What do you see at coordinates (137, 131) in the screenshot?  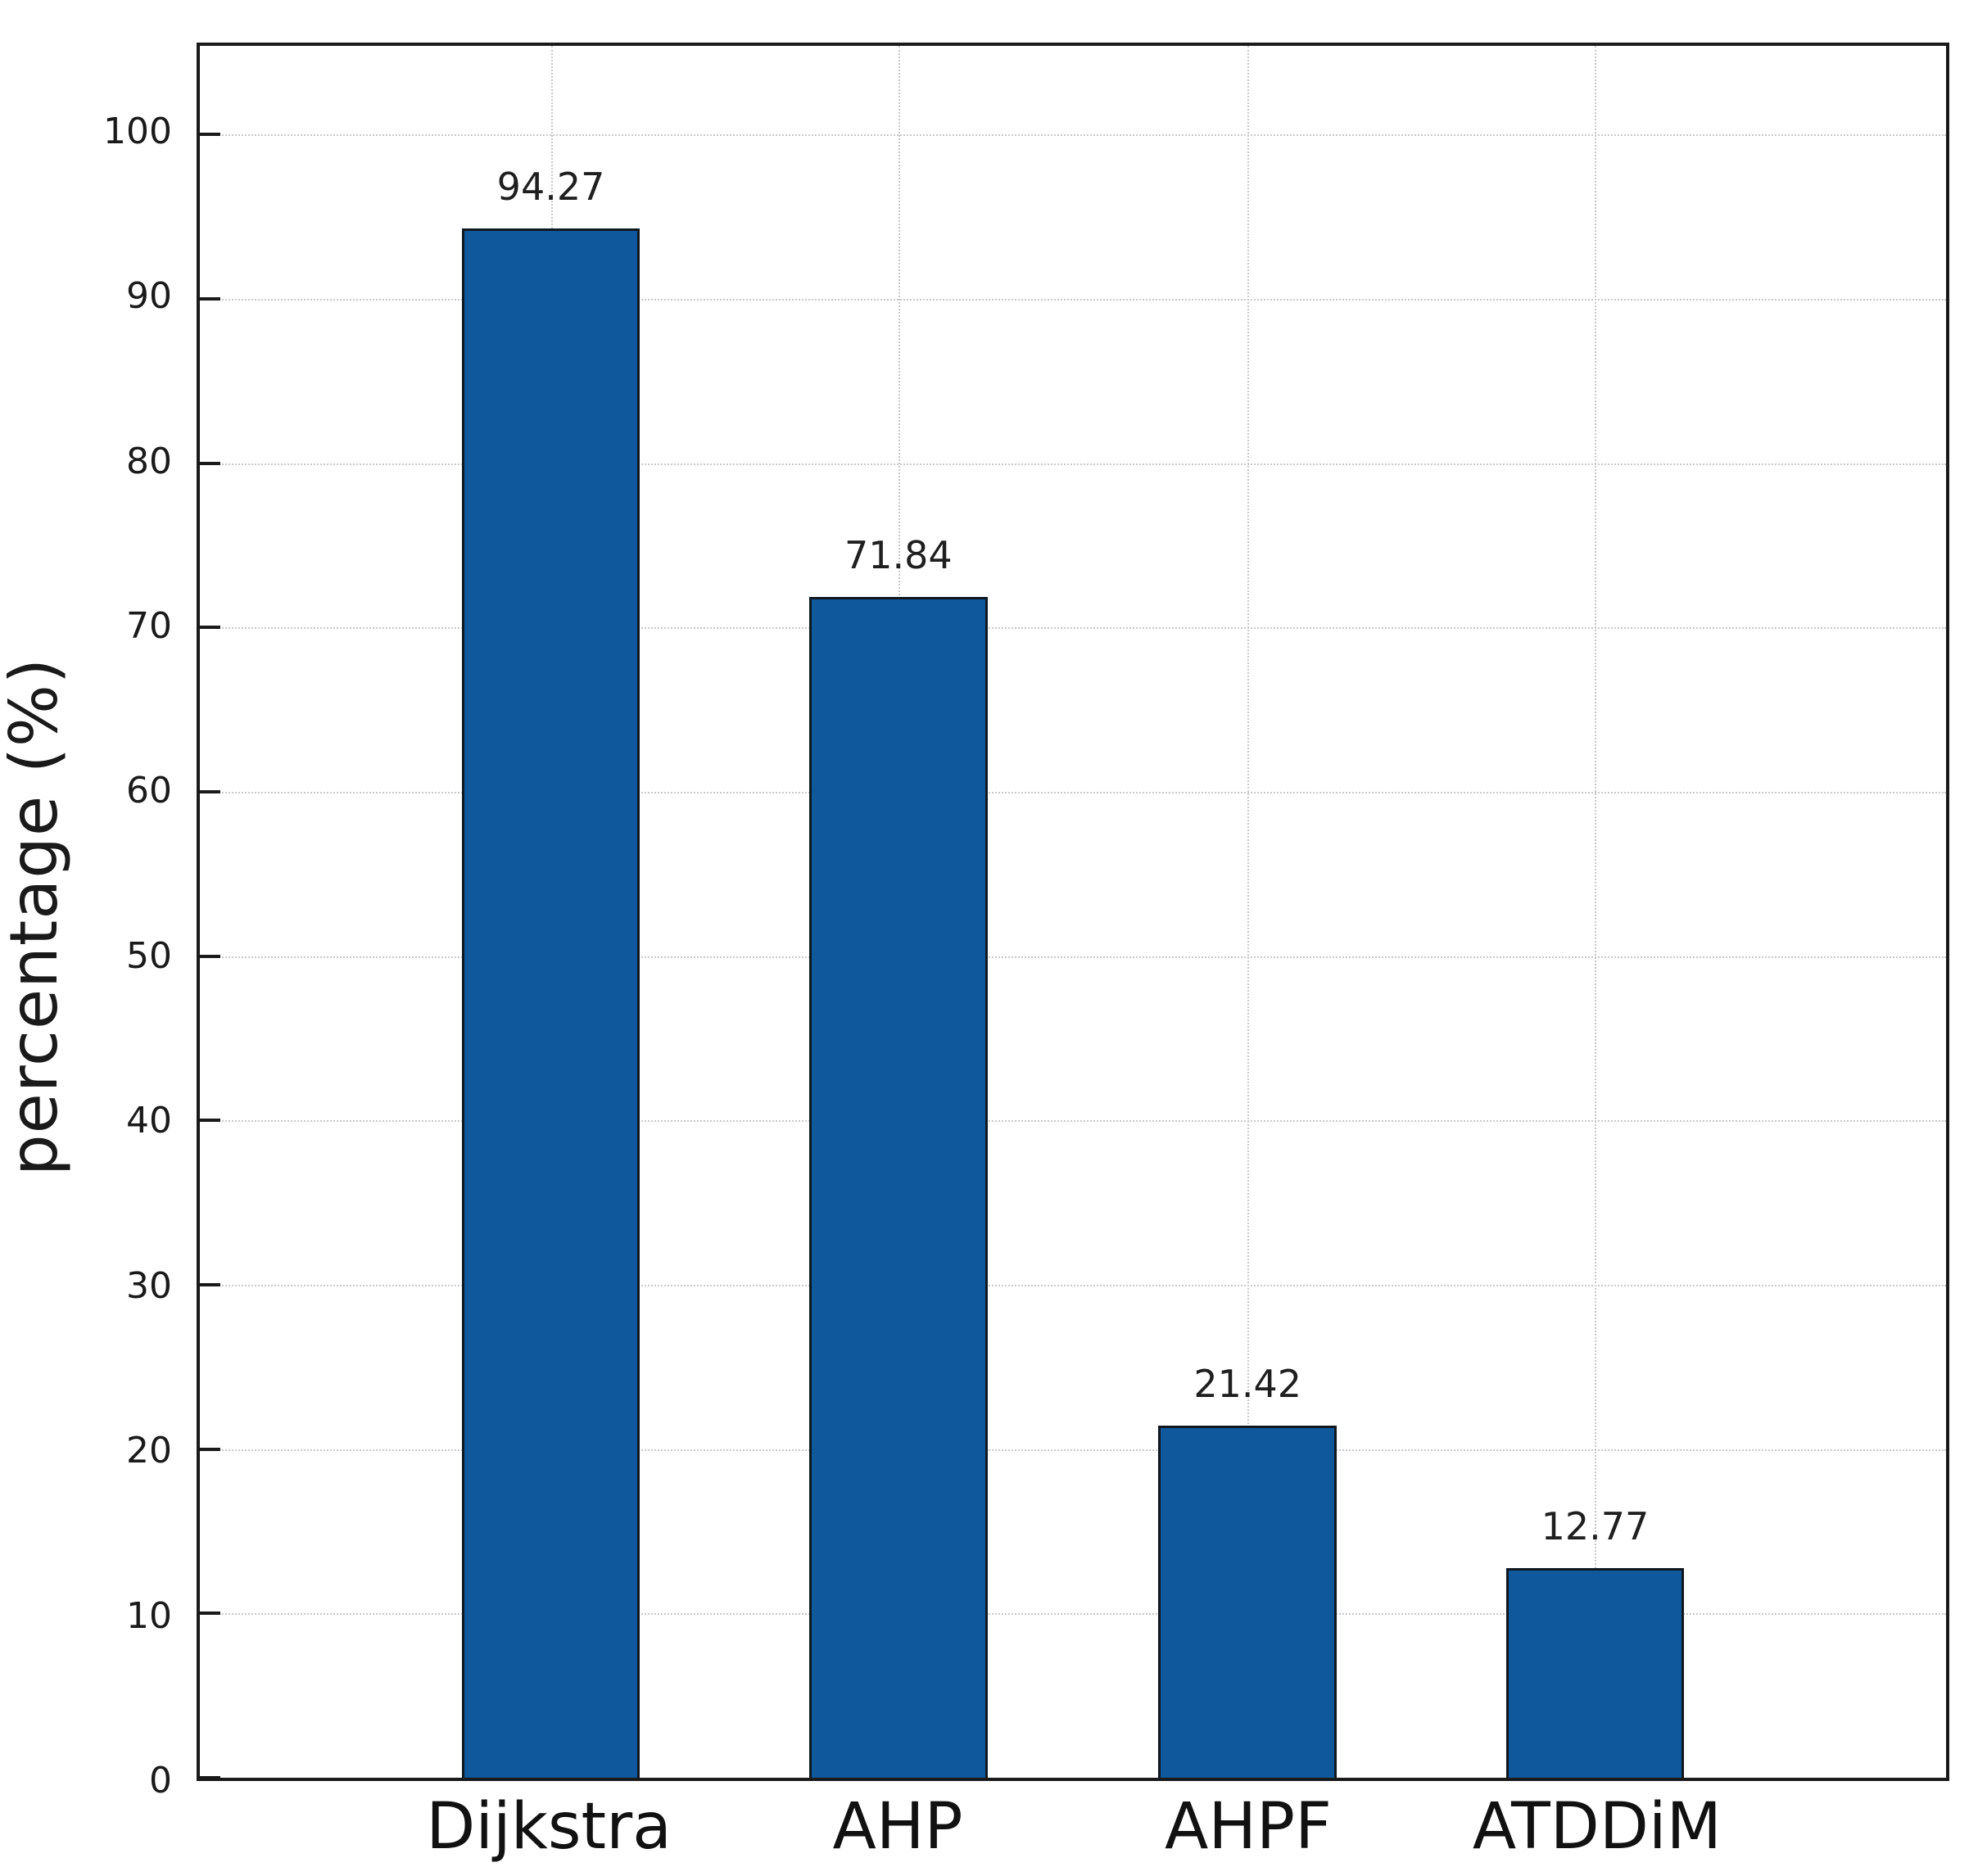 I see `y-tick-label: 100` at bounding box center [137, 131].